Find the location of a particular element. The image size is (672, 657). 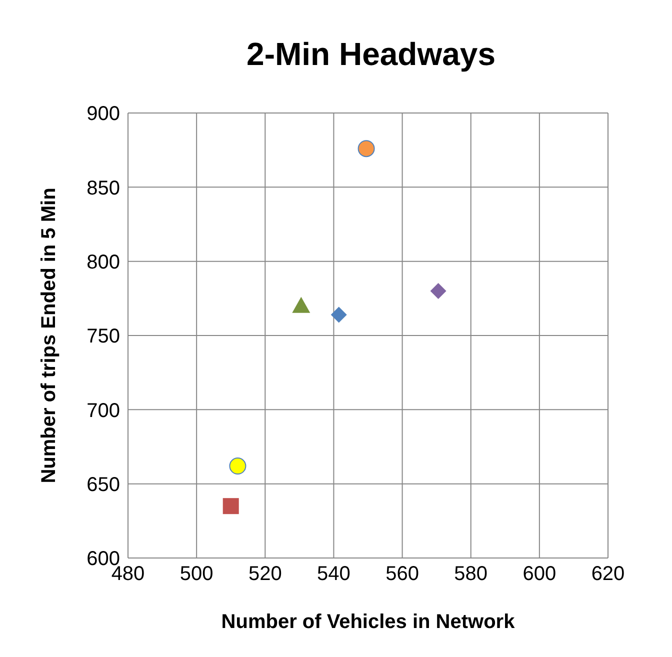

x-axis-title: Number of Vehicles in Network is located at coordinates (368, 622).